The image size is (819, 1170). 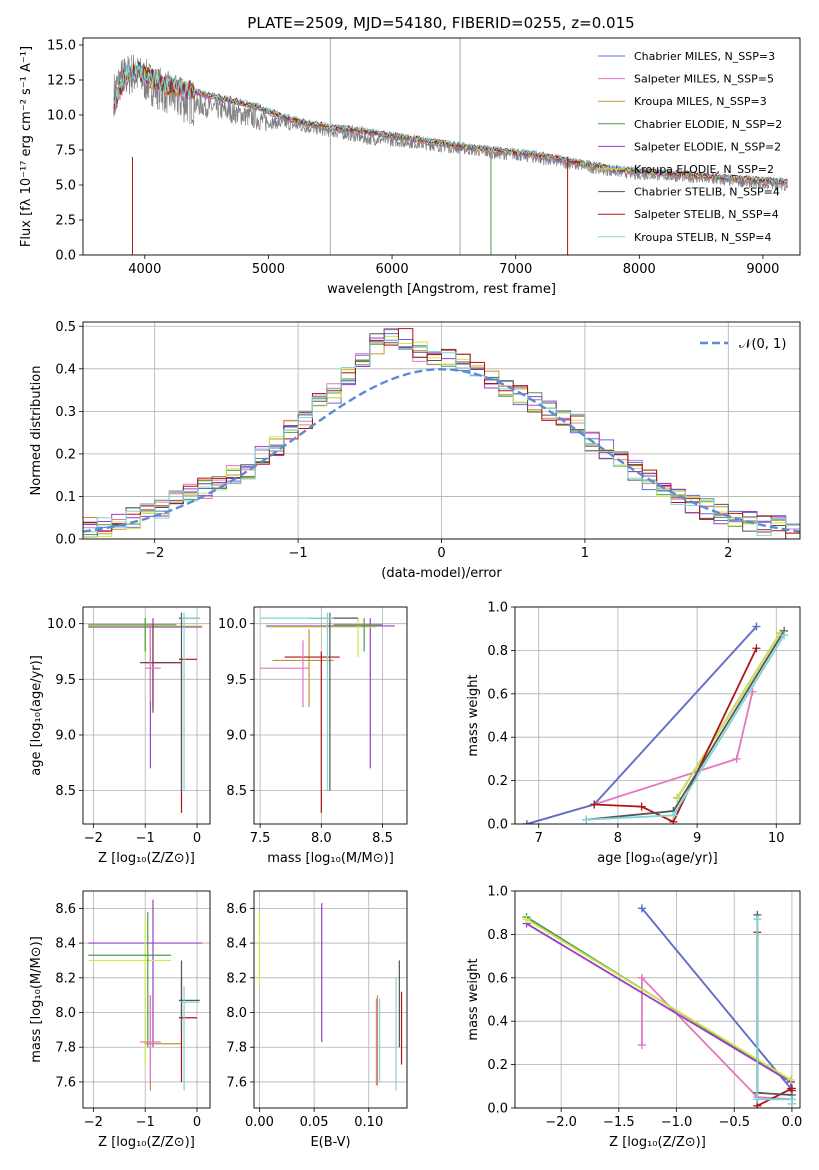 What do you see at coordinates (392, 269) in the screenshot?
I see `x-tick-label: 6000` at bounding box center [392, 269].